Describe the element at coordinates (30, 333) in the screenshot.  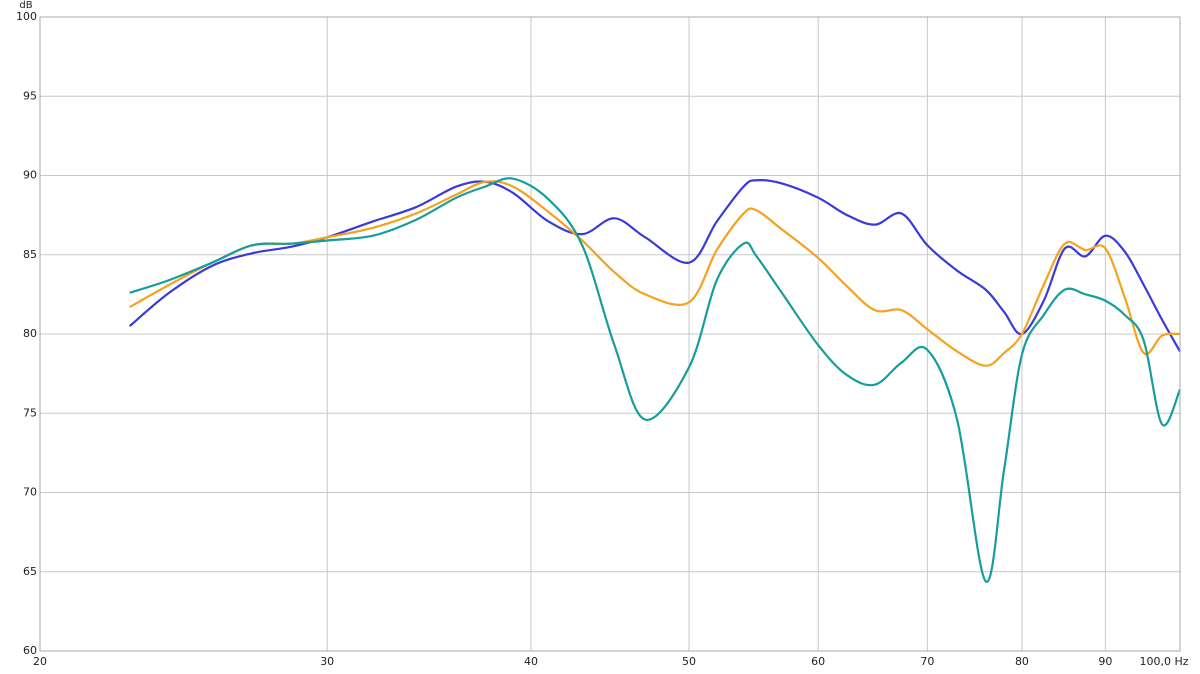
I see `y-tick-label: 80` at that location.